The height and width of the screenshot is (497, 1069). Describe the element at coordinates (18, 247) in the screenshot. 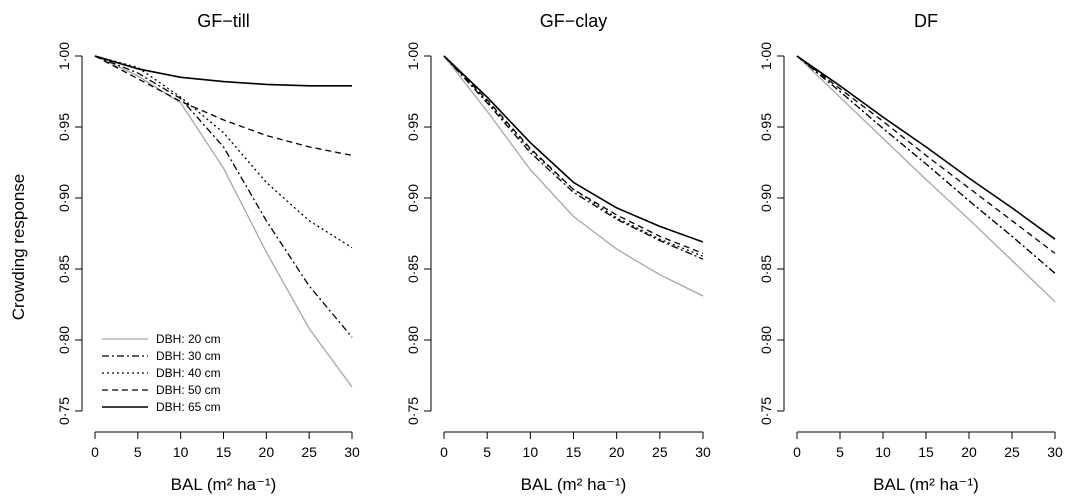

I see `y-axis-title: Crowding response` at that location.